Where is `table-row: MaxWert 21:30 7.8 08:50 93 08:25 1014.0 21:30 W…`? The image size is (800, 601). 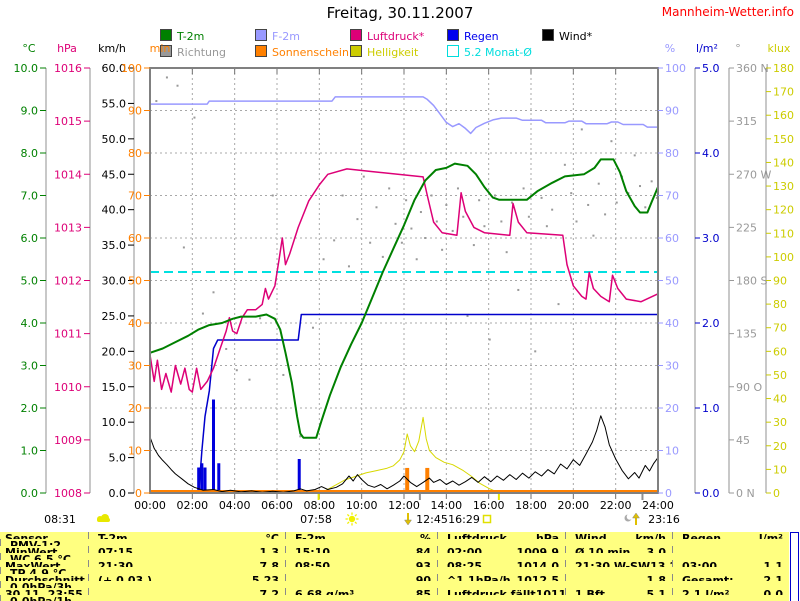 table-row: MaxWert 21:30 7.8 08:50 93 08:25 1014.0 21:30 W… is located at coordinates (394, 567).